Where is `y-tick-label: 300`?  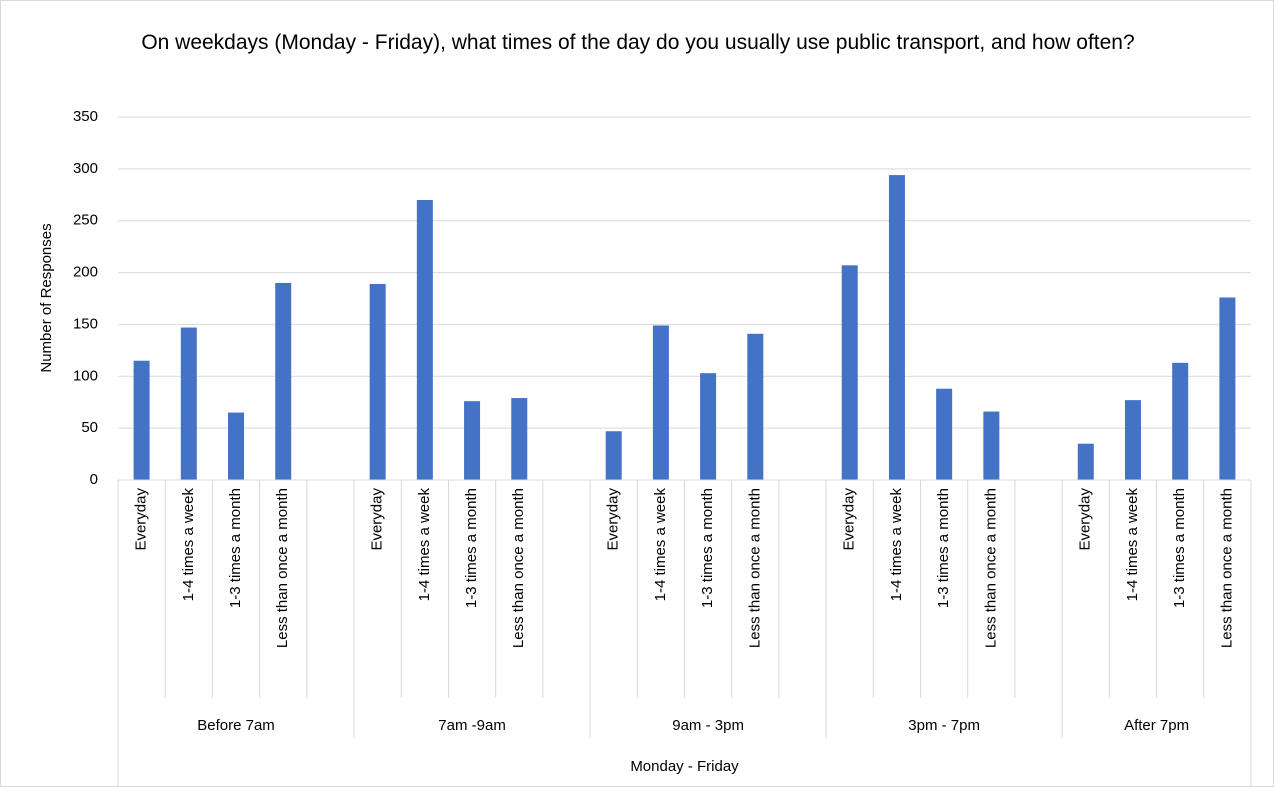 y-tick-label: 300 is located at coordinates (85, 168).